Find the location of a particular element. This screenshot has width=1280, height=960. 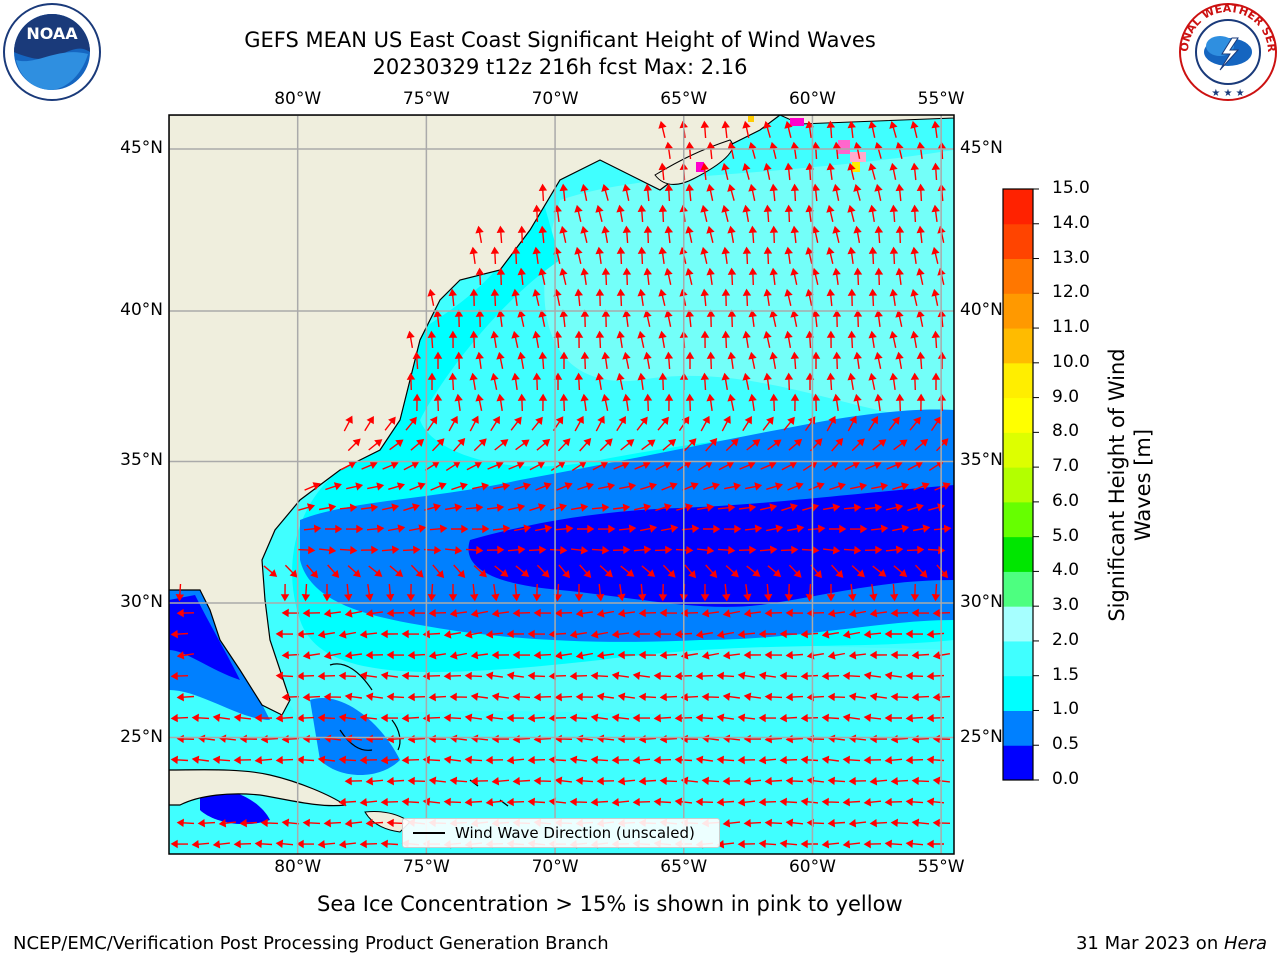

lat-tick-left-1: 40°N is located at coordinates (141, 309).